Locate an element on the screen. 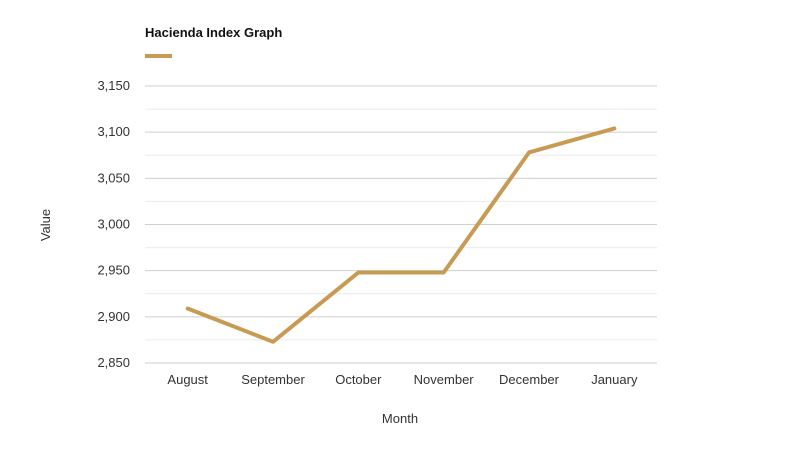 This screenshot has height=450, width=800. y-tick-label: 3,000 is located at coordinates (113, 224).